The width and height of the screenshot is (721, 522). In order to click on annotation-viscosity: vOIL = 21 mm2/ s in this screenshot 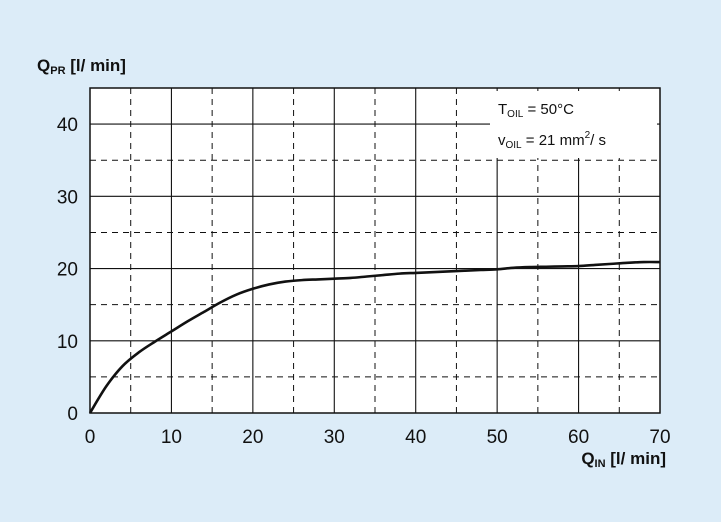, I will do `click(552, 140)`.